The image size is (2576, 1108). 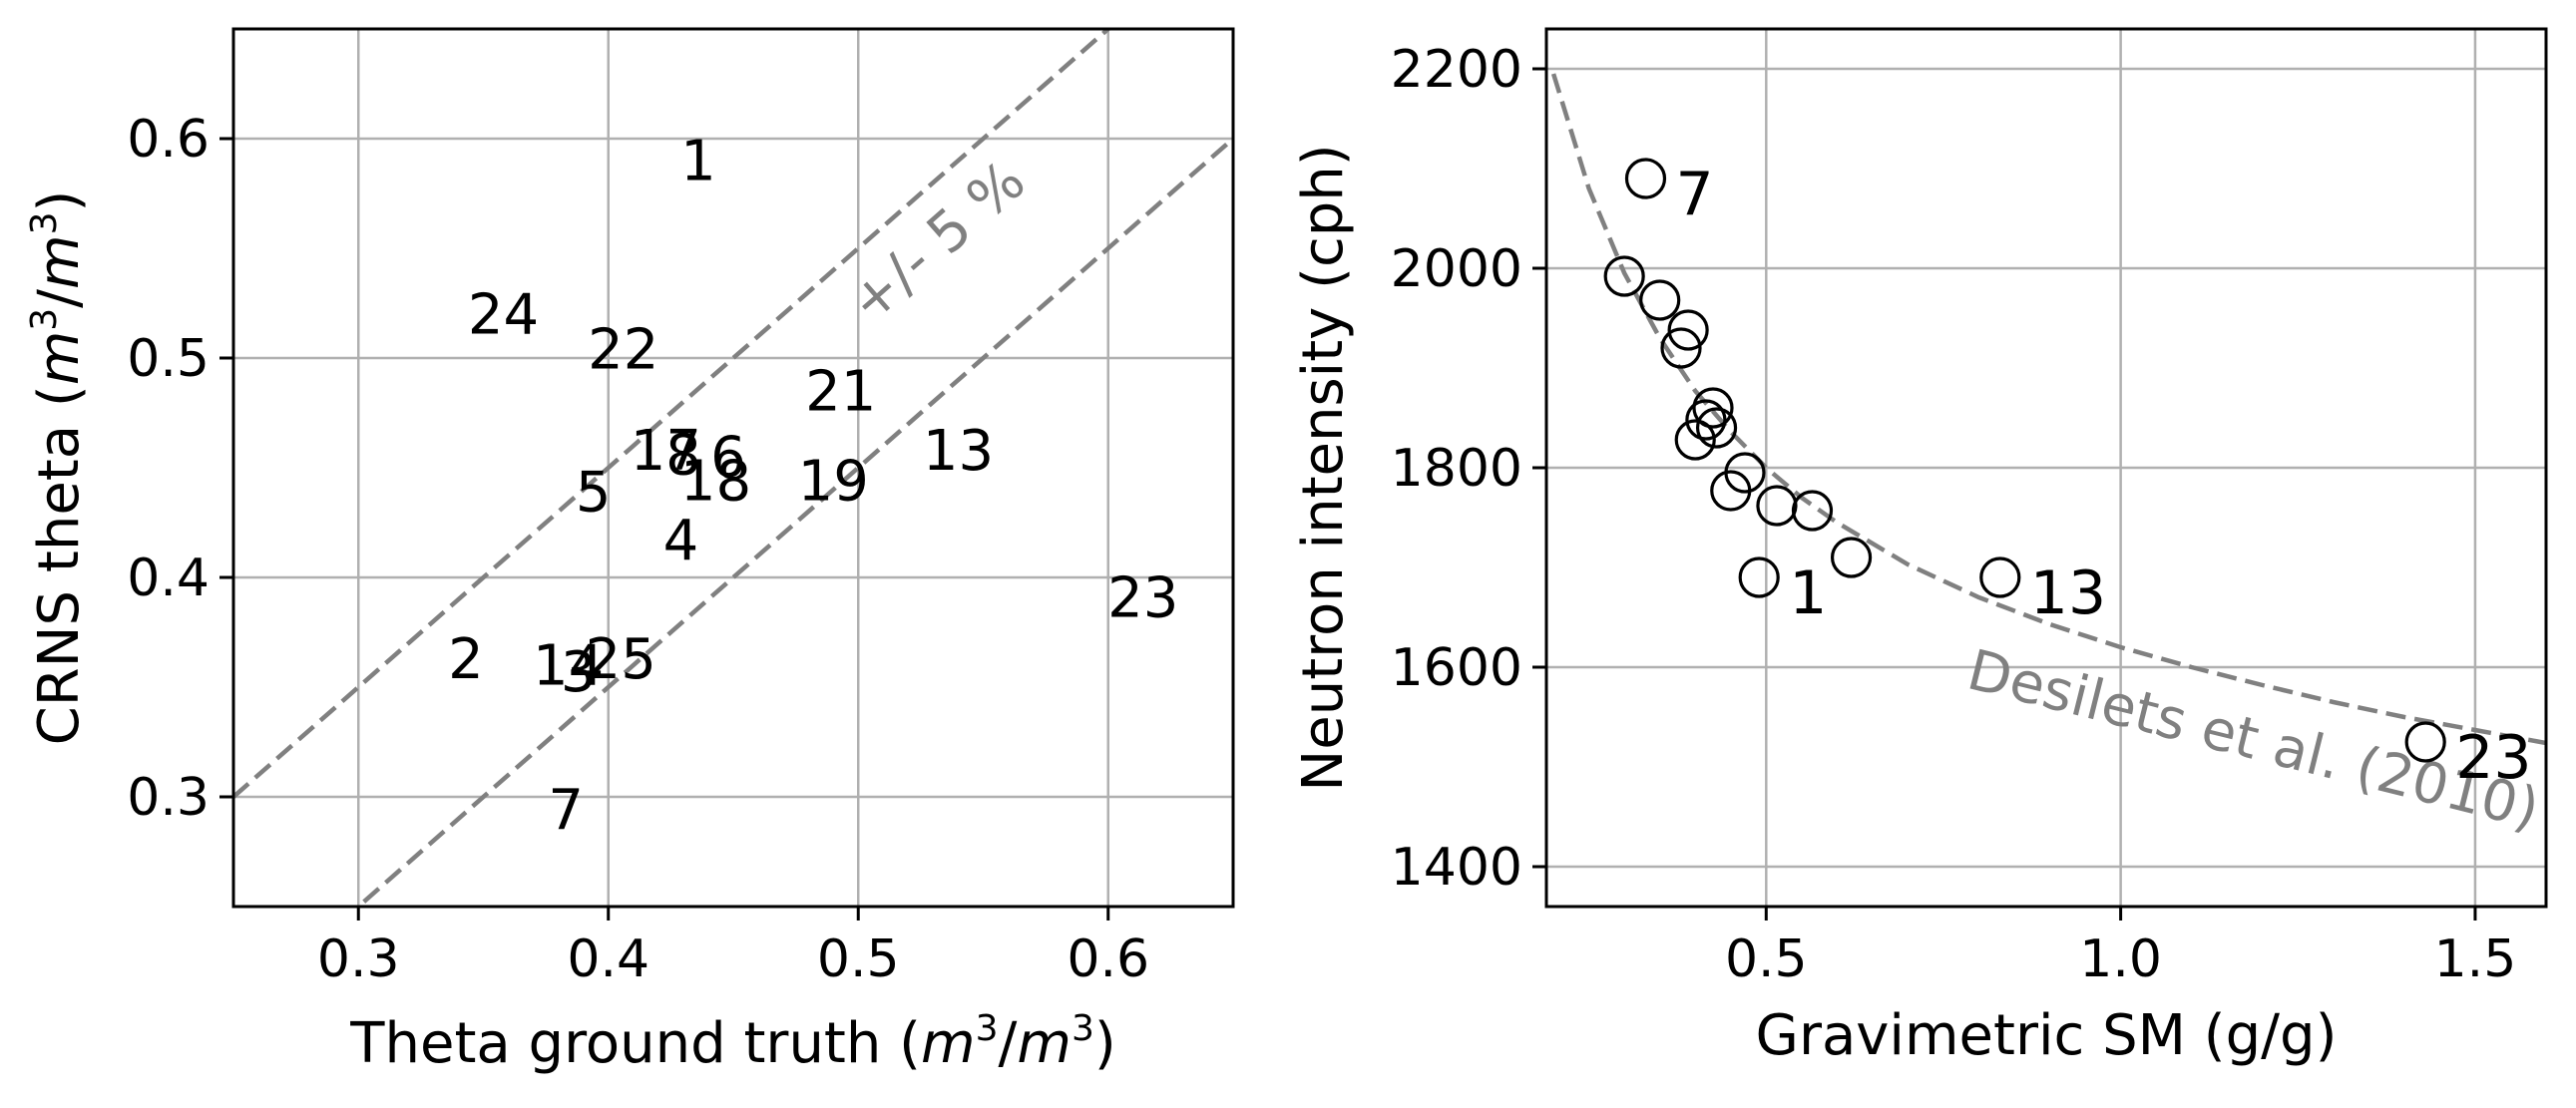 I want to click on point-label: 17, so click(x=666, y=451).